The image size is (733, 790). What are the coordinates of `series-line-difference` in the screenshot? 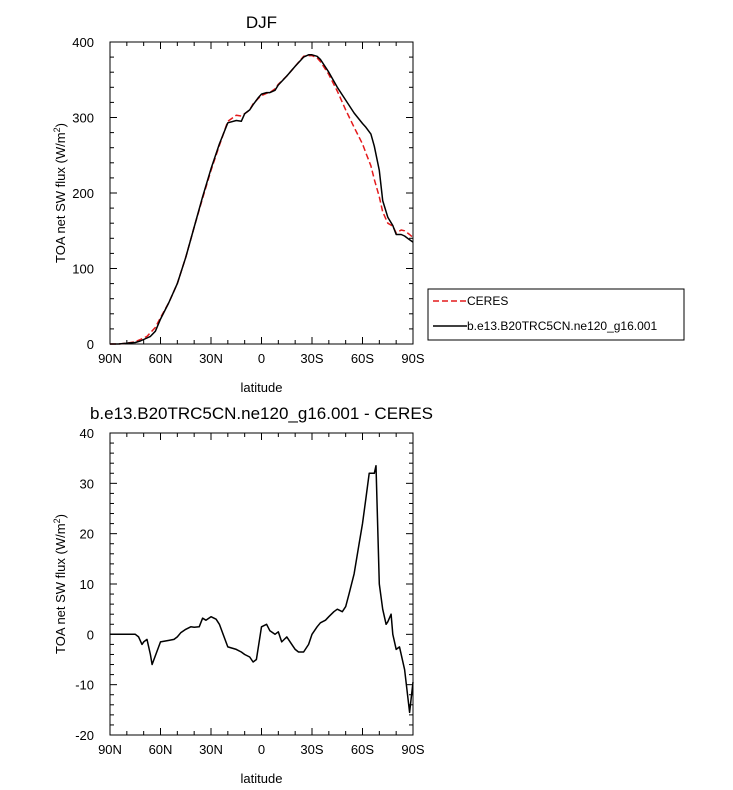 It's located at (262, 589).